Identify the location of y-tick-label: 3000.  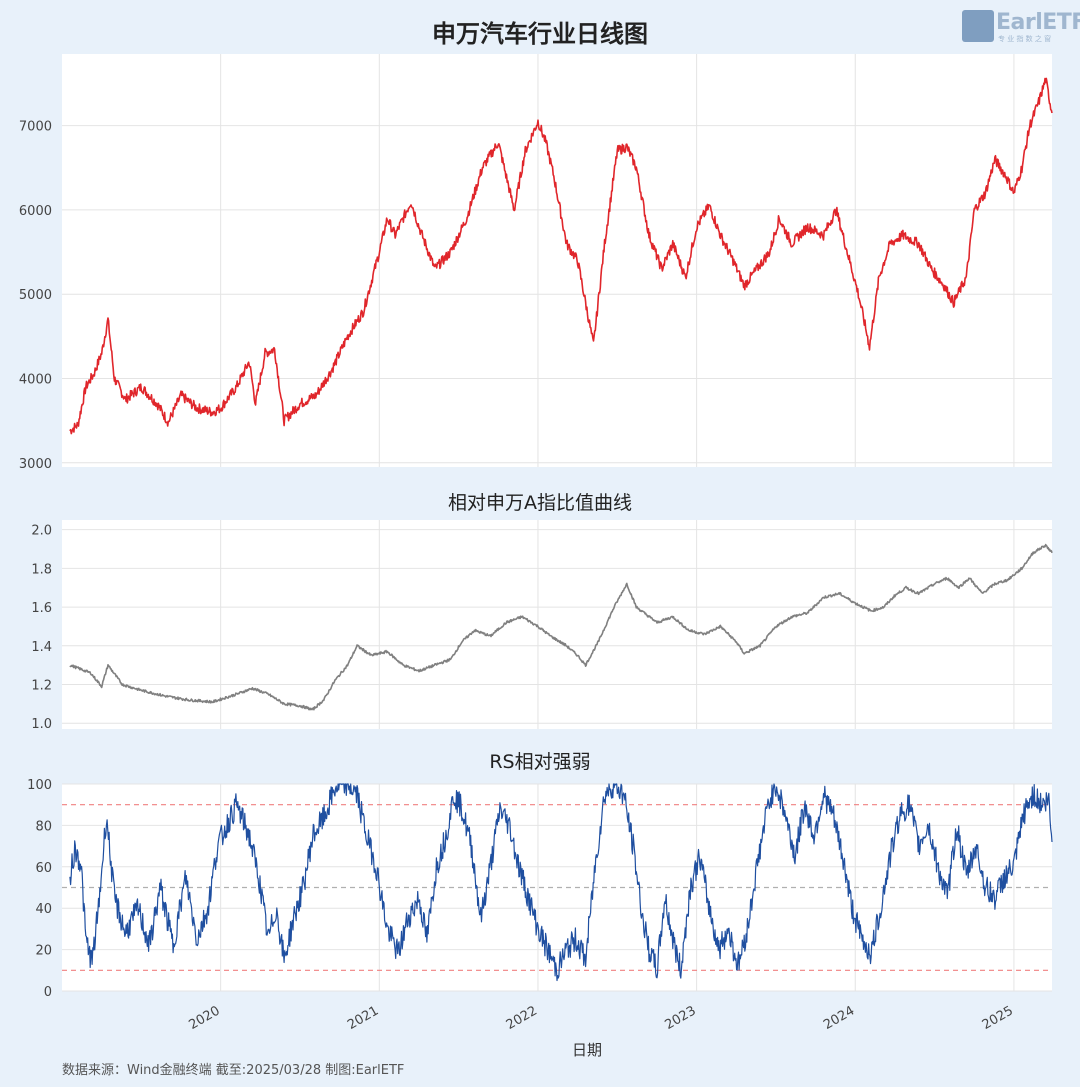
(35, 464).